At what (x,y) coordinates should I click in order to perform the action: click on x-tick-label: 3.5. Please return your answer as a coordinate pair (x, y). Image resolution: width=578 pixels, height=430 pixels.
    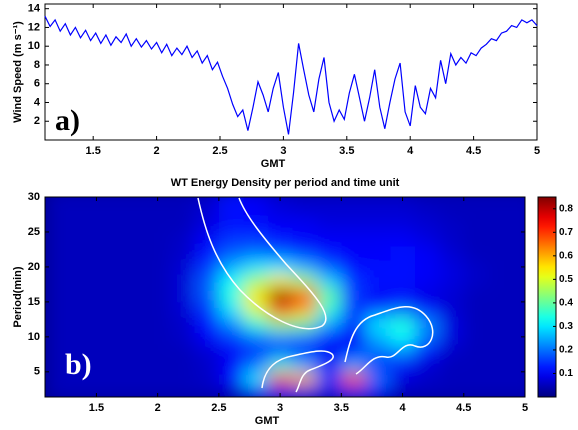
    Looking at the image, I should click on (341, 408).